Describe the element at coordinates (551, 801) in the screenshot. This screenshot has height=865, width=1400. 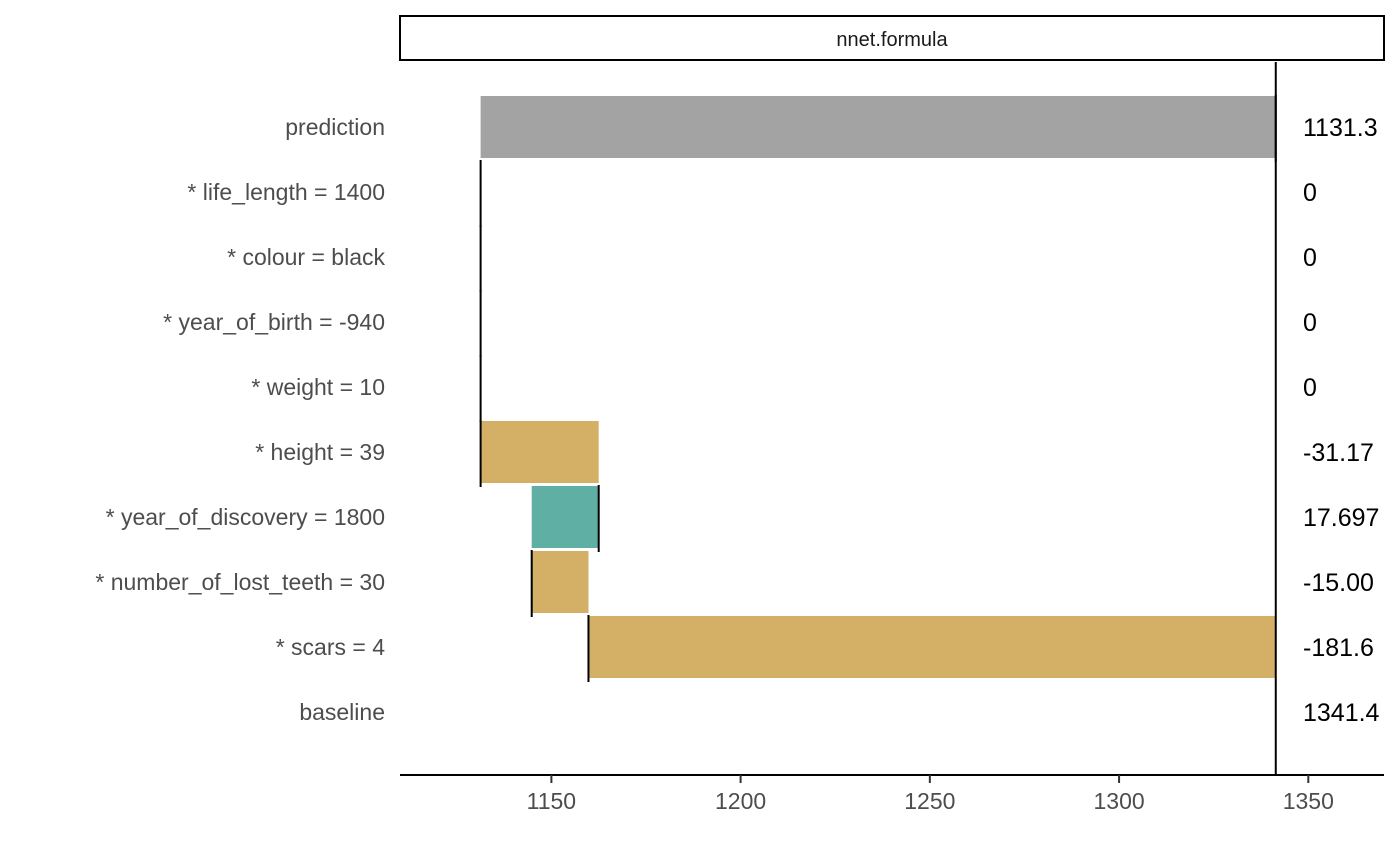
I see `x-tick-label-0: 1150` at that location.